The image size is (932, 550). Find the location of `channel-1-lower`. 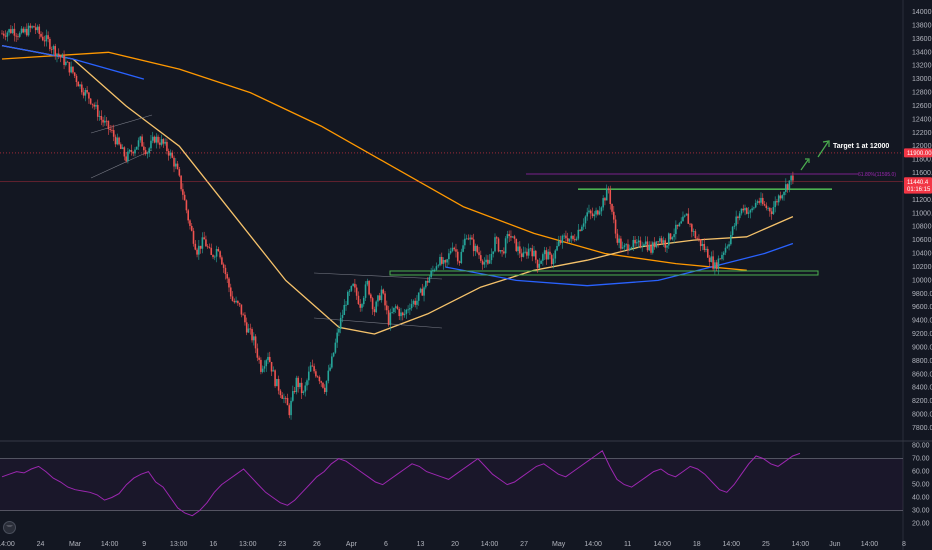

channel-1-lower is located at coordinates (121, 164).